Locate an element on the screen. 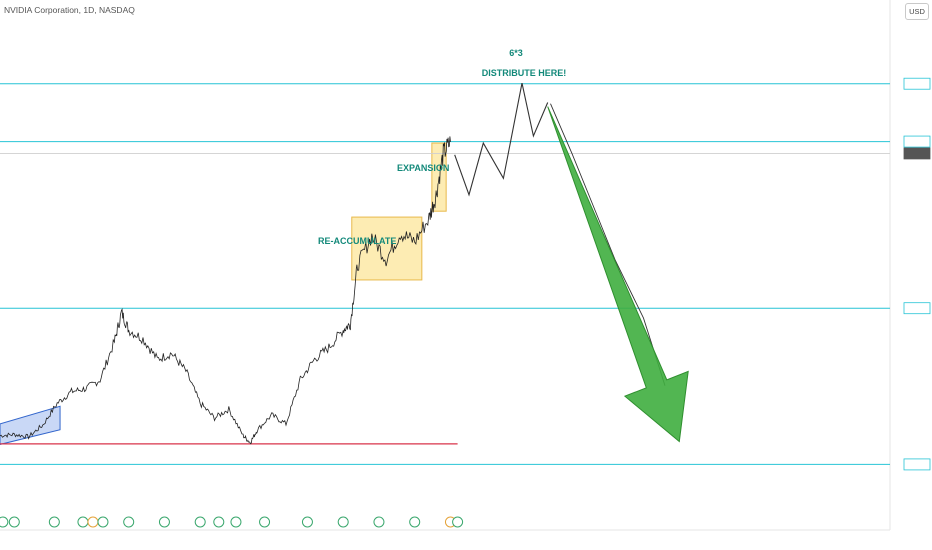 The height and width of the screenshot is (550, 932). arrow-layer is located at coordinates (618, 273).